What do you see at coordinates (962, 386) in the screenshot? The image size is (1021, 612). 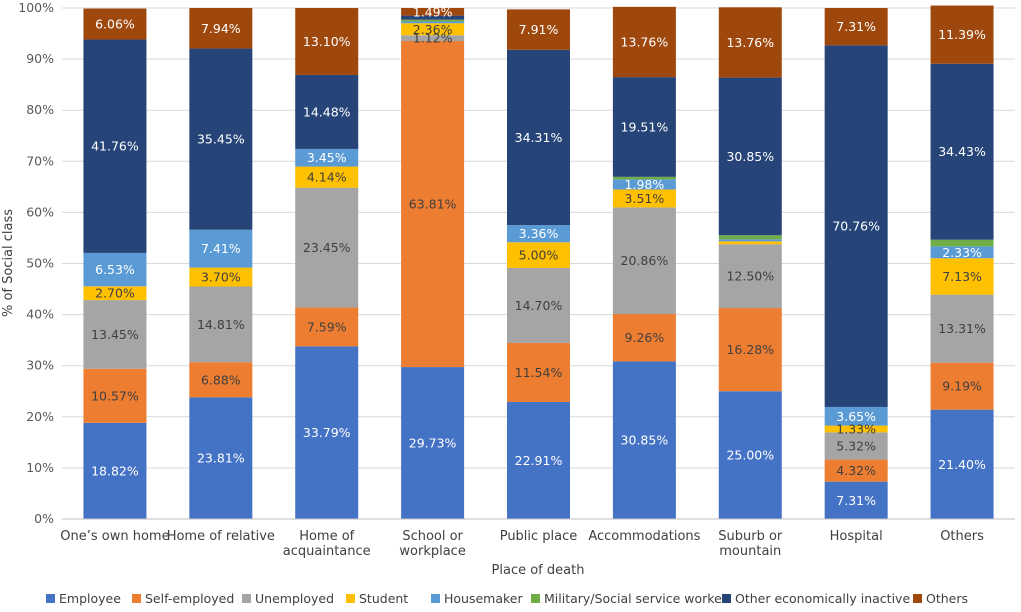 I see `data-label: 9.19%` at bounding box center [962, 386].